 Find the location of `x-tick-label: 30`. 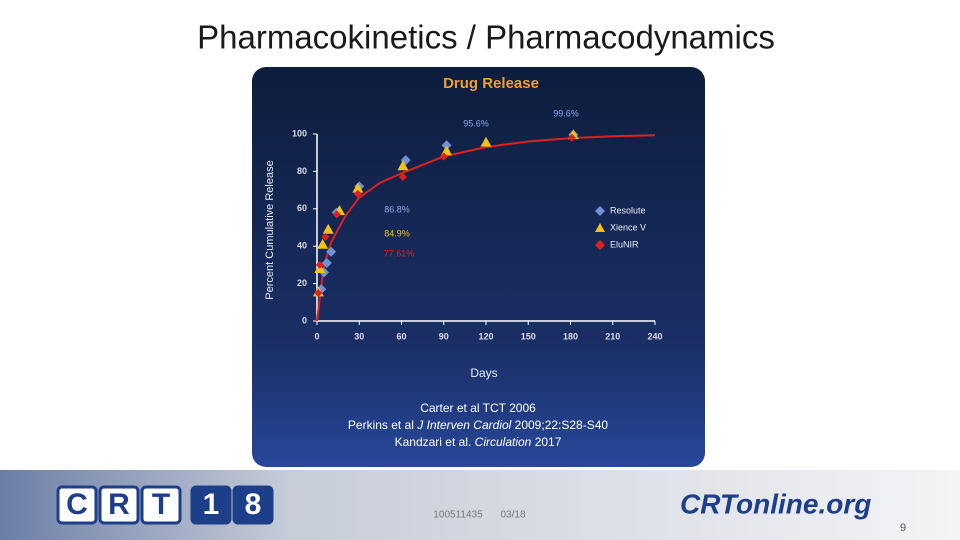

x-tick-label: 30 is located at coordinates (359, 336).